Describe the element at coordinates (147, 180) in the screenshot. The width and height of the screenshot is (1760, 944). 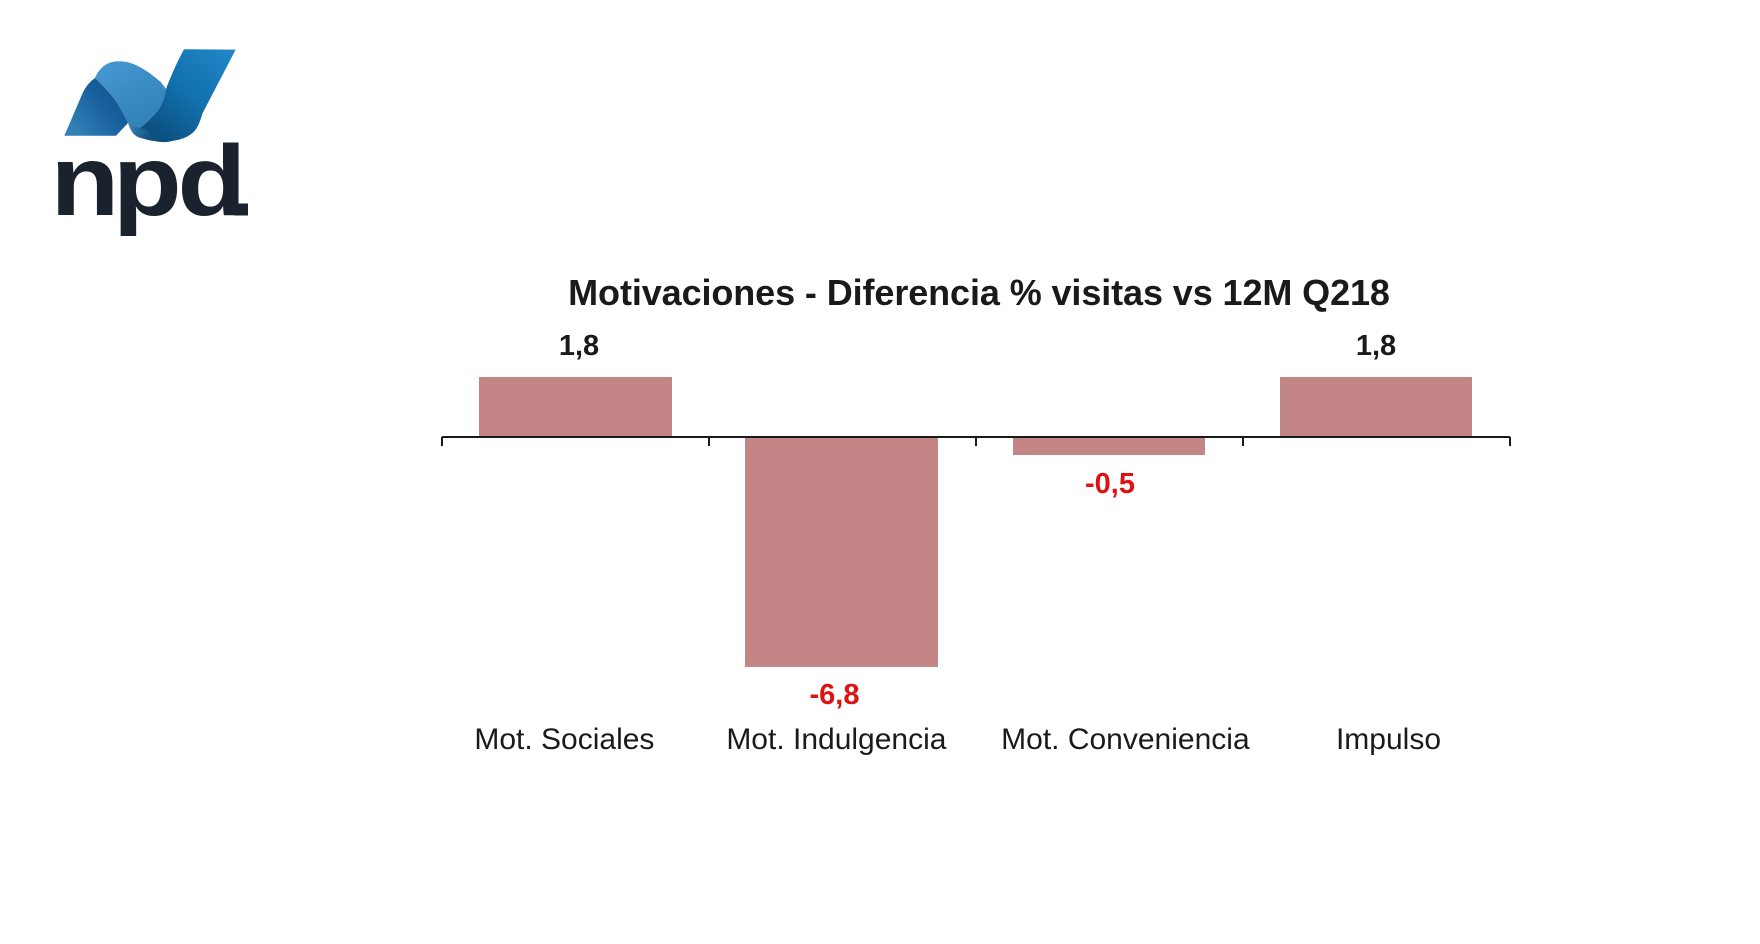
I see `svg-text: p` at that location.